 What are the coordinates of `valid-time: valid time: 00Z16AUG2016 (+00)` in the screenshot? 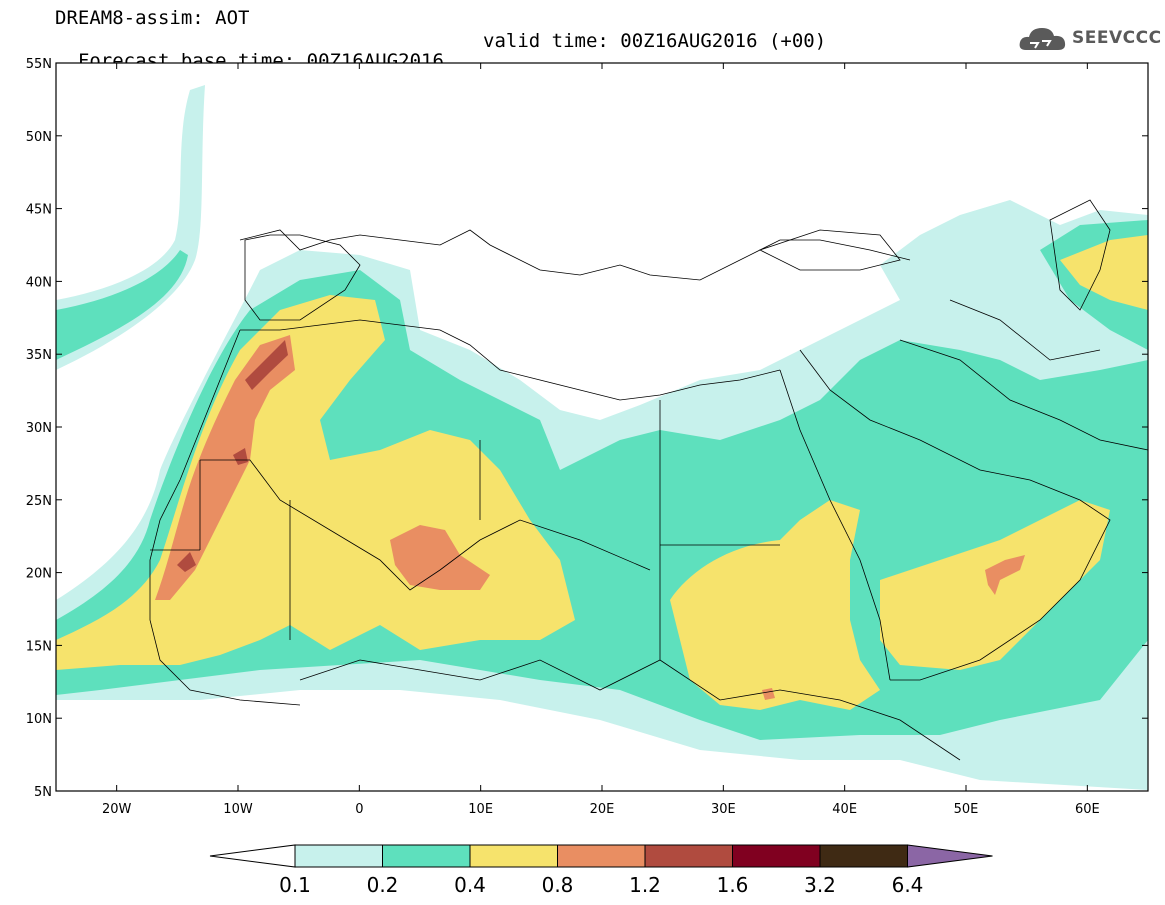 It's located at (655, 41).